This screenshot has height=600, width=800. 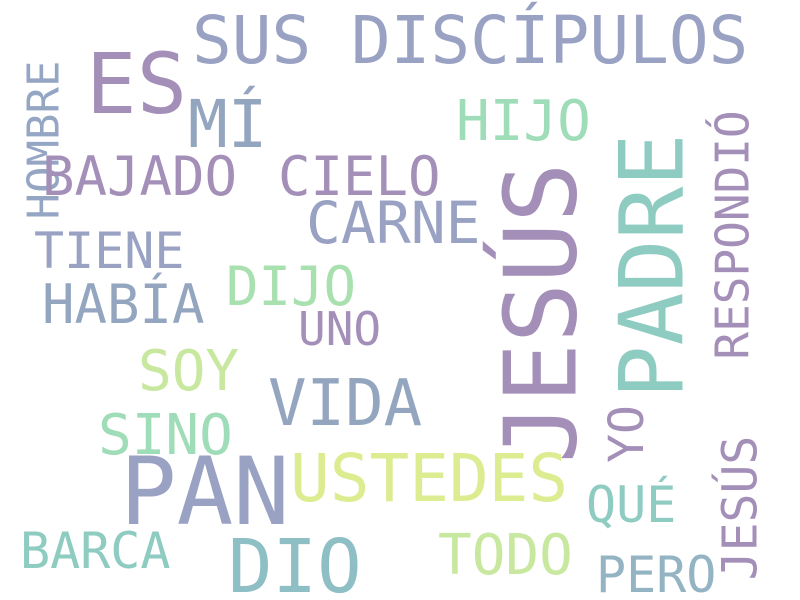 I want to click on word-hijo: HIJO, so click(x=523, y=121).